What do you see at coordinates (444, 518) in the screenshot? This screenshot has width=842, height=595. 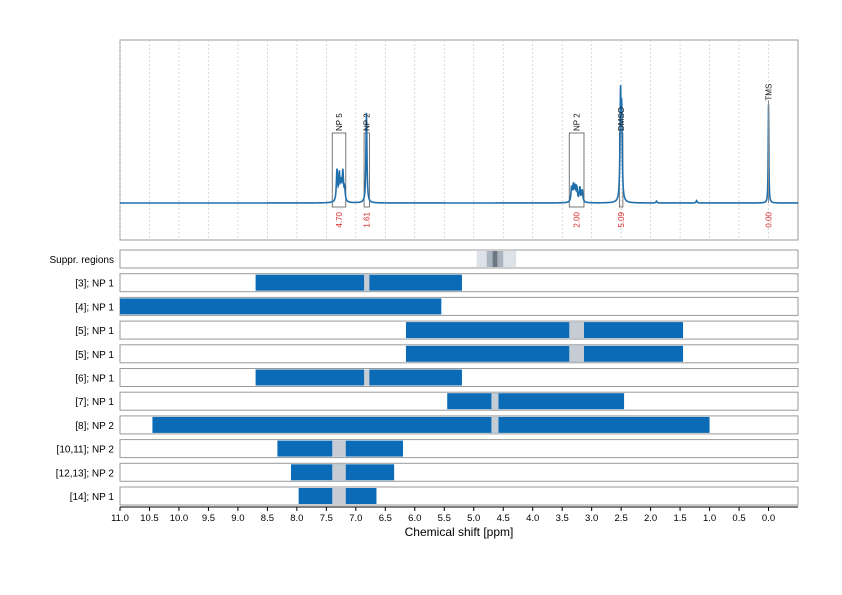 I see `x-tick-label: 5.5` at bounding box center [444, 518].